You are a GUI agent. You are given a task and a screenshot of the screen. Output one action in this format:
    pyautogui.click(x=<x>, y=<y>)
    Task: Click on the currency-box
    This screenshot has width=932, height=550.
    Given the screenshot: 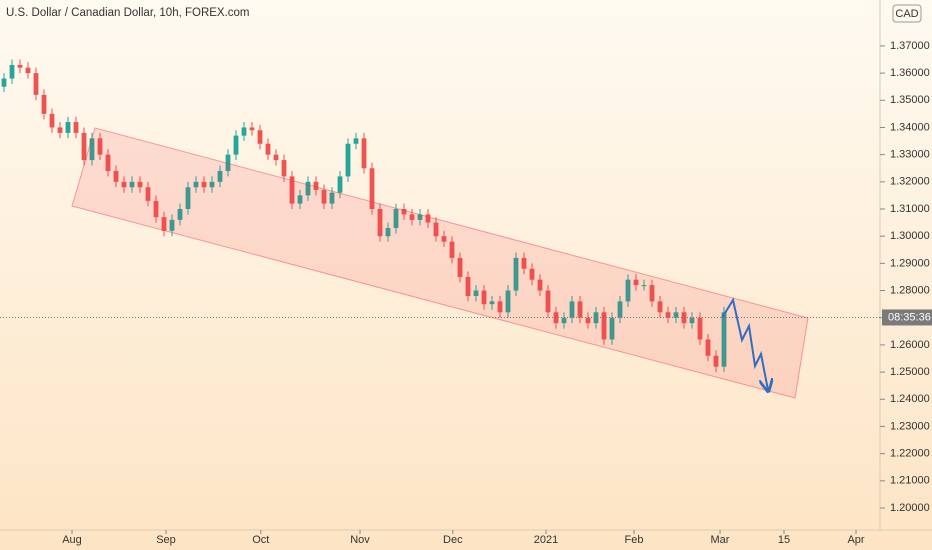 What is the action you would take?
    pyautogui.click(x=907, y=13)
    